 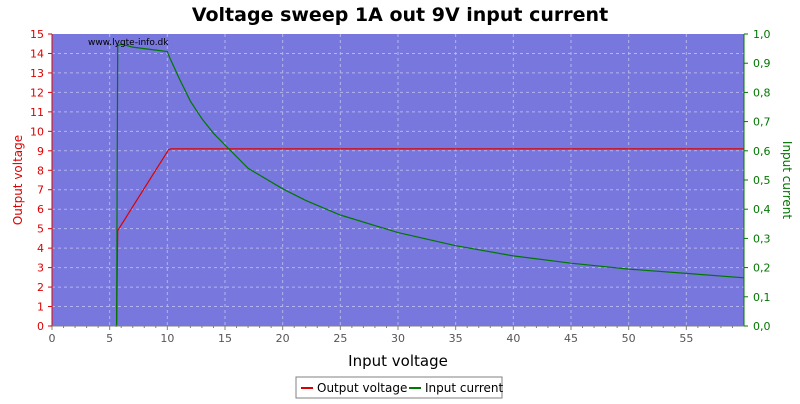 What do you see at coordinates (40, 190) in the screenshot?
I see `y-left-tick-label: 7` at bounding box center [40, 190].